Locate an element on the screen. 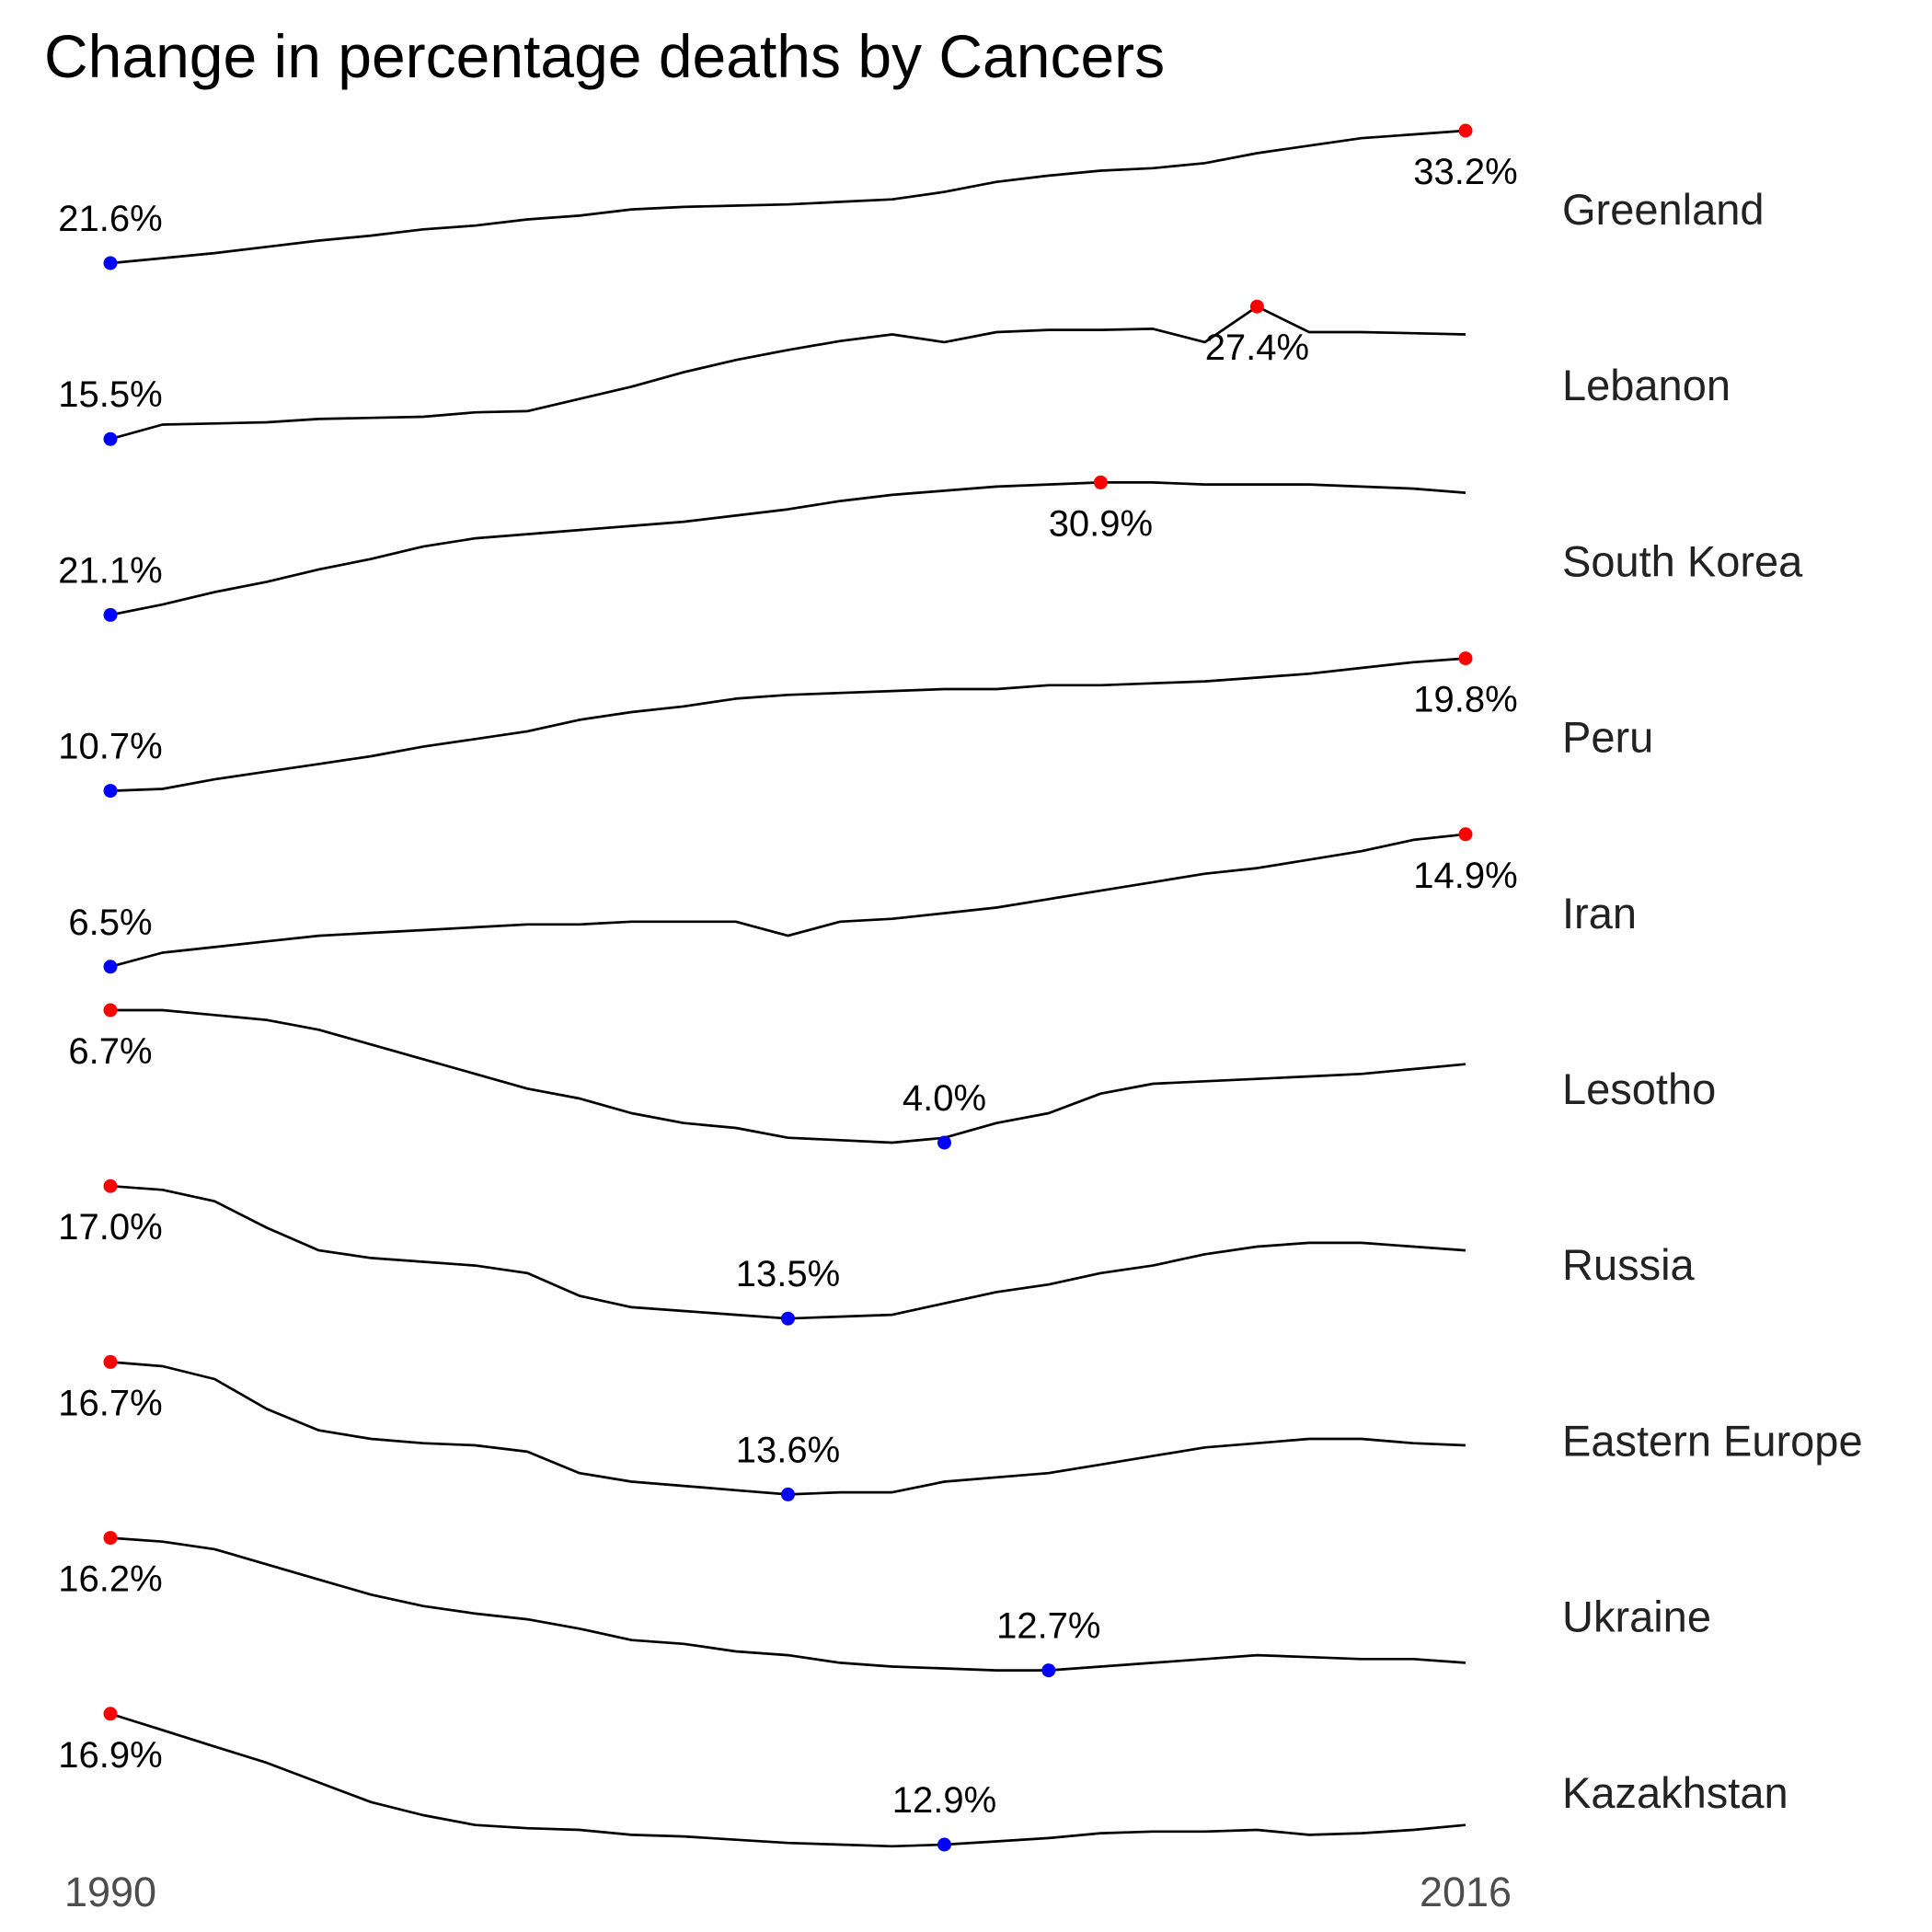 This screenshot has height=1932, width=1932. series-name-label: Russia is located at coordinates (1629, 1264).